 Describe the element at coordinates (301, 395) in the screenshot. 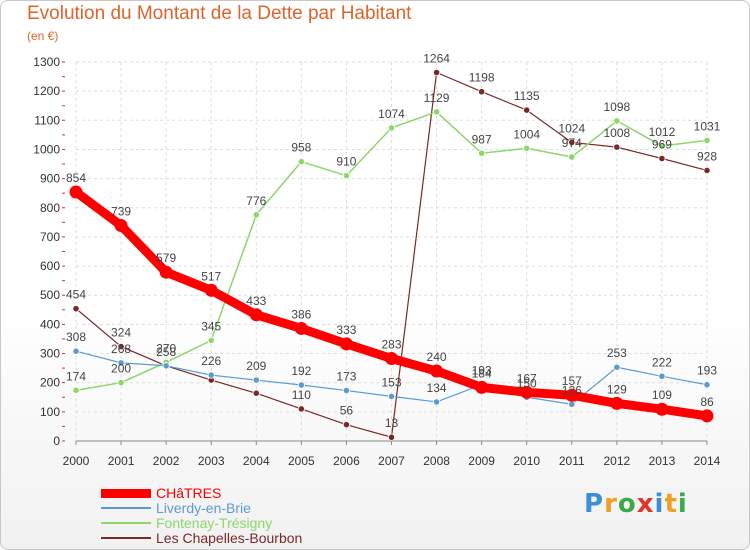

I see `data-label-les-chapelles-bourbon: 110` at that location.